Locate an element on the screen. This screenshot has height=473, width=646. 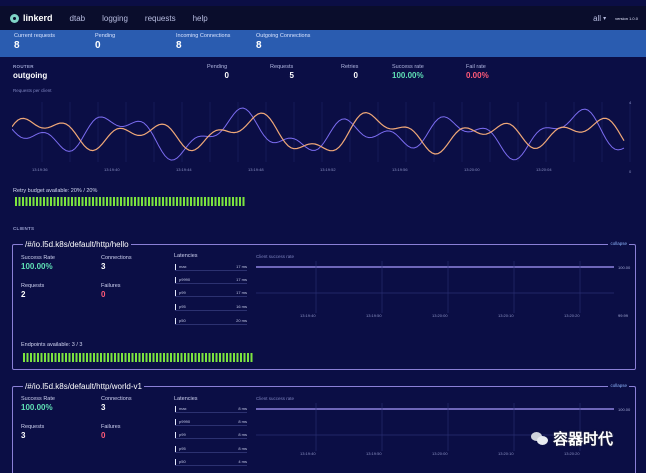
router-filter-value: all is located at coordinates (597, 18).